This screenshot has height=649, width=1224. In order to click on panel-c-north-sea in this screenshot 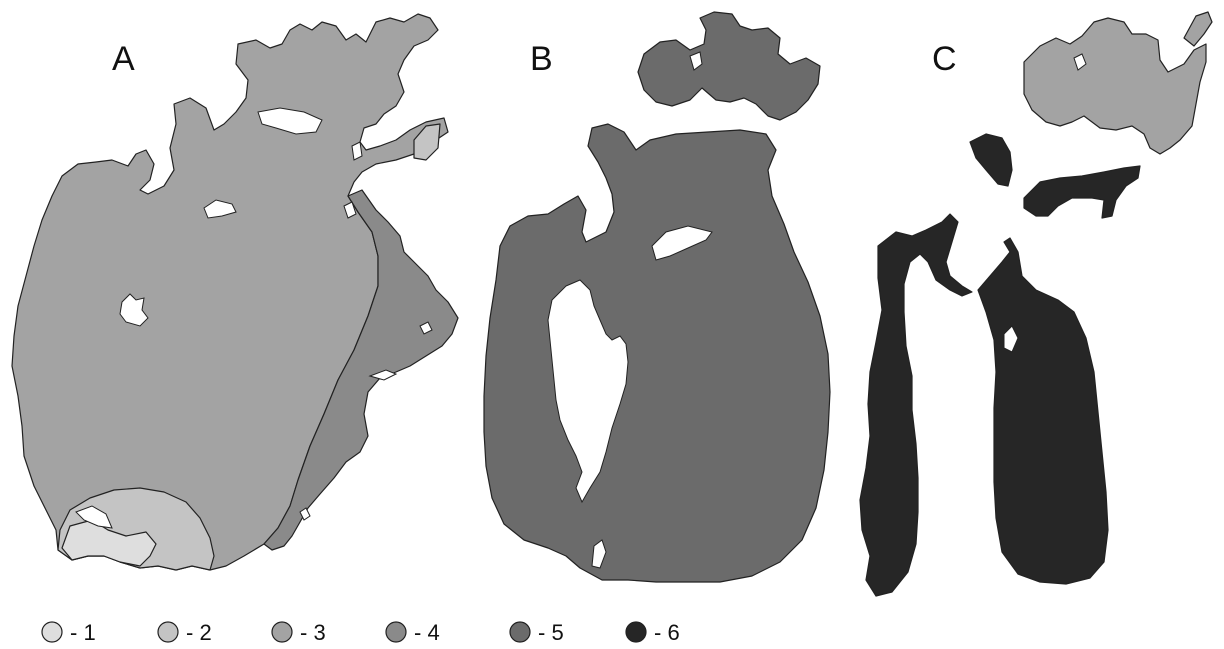, I will do `click(1115, 86)`.